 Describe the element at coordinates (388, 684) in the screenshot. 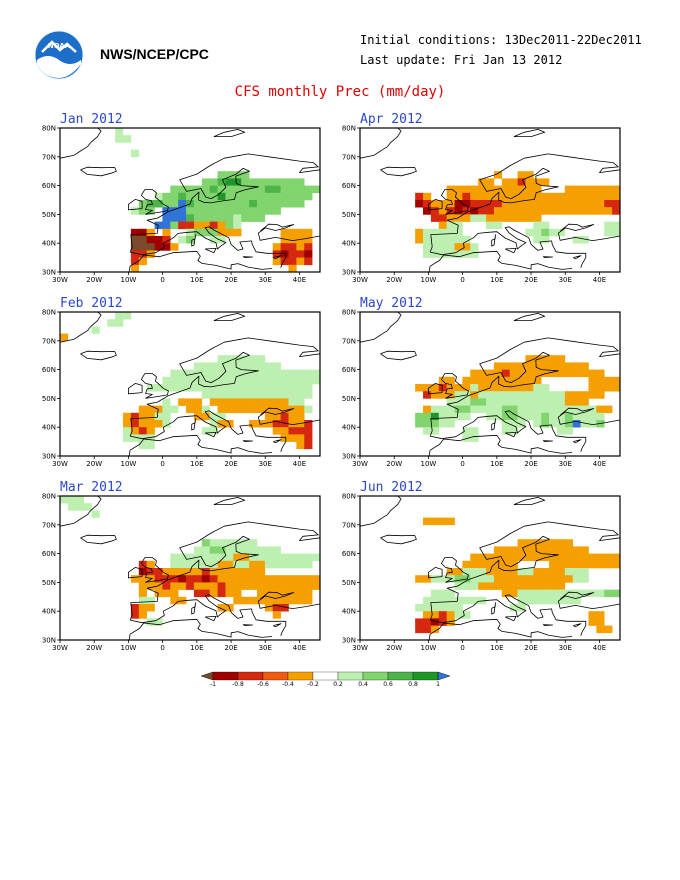

I see `colorbar-tick-label: 0.6` at that location.